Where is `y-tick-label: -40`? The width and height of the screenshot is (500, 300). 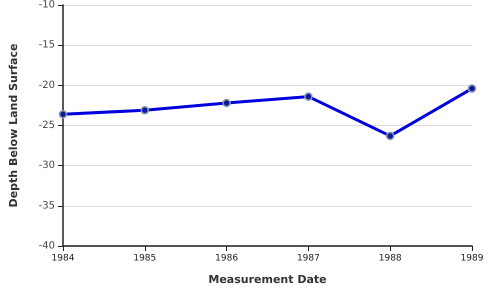 y-tick-label: -40 is located at coordinates (46, 246).